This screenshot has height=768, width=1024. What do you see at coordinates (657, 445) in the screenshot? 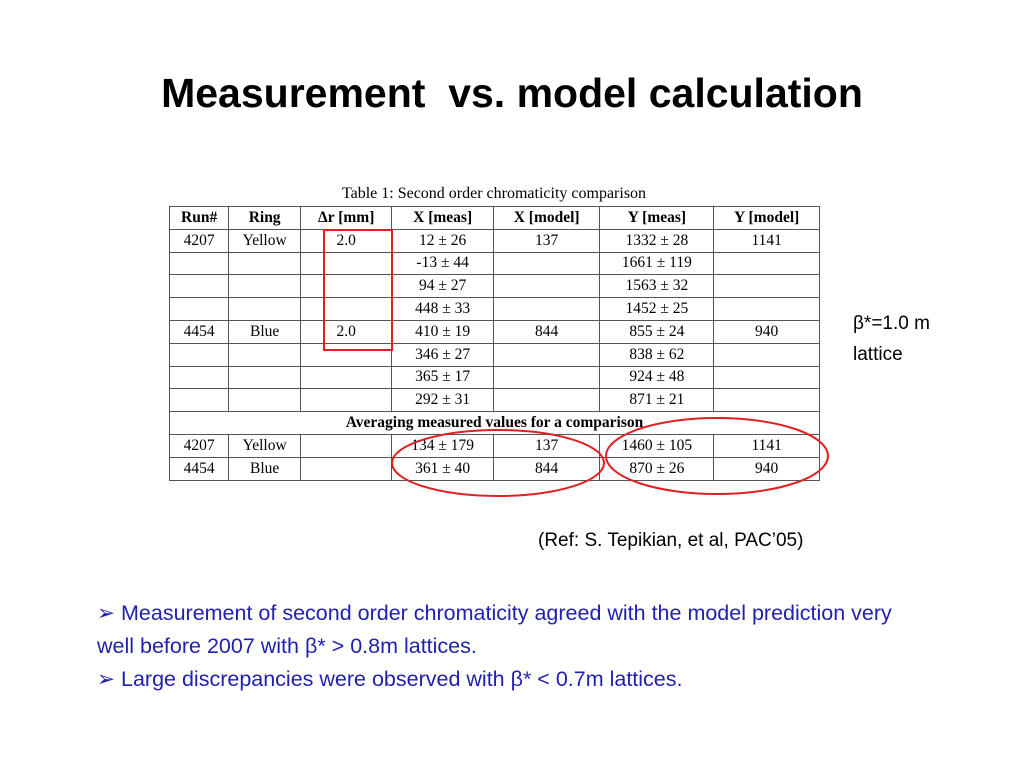
I see `table-cell: 1460 ± 105` at bounding box center [657, 445].